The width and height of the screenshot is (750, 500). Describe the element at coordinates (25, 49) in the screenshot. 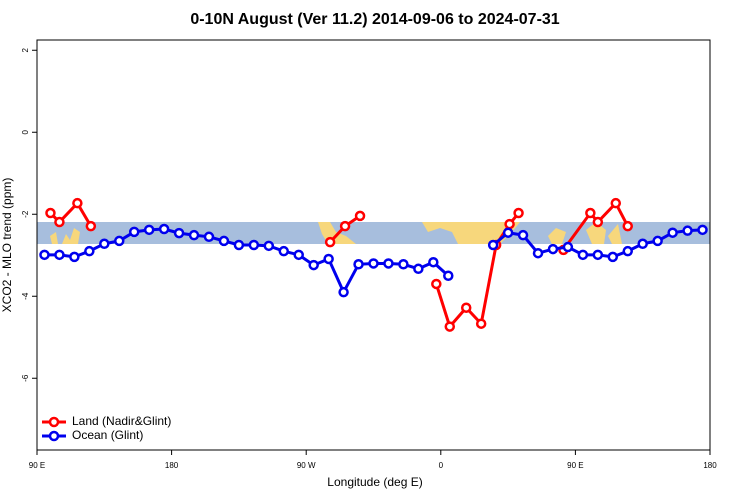

I see `y-tick-label: 2` at that location.